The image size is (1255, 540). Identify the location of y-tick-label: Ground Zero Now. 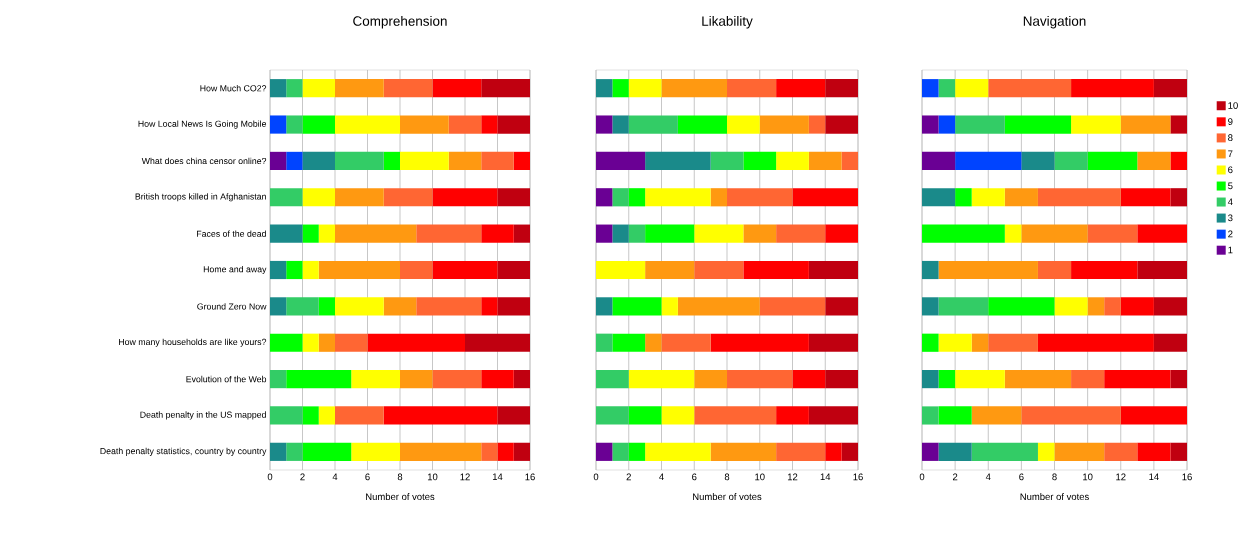
(232, 306).